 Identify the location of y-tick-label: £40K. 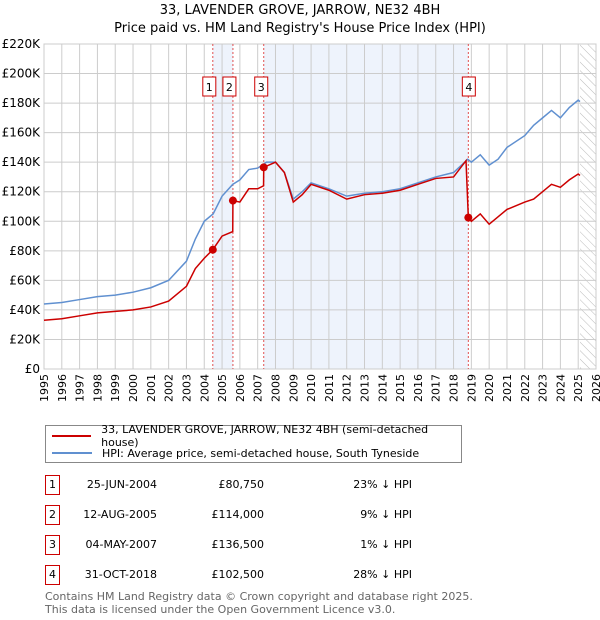
(25, 310).